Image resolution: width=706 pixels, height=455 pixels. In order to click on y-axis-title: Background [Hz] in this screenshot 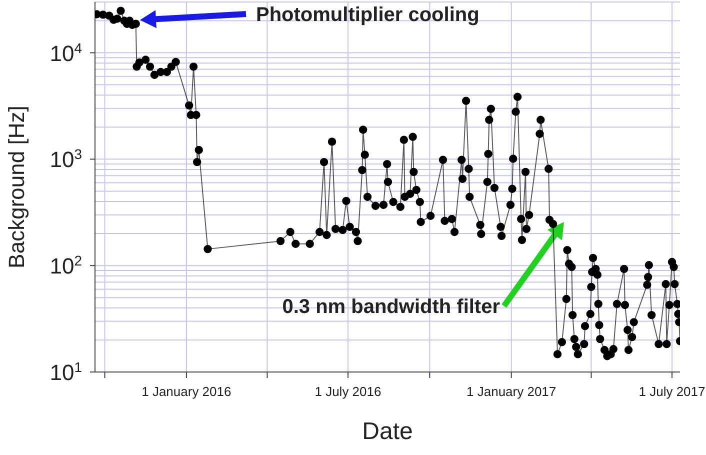, I will do `click(16, 187)`.